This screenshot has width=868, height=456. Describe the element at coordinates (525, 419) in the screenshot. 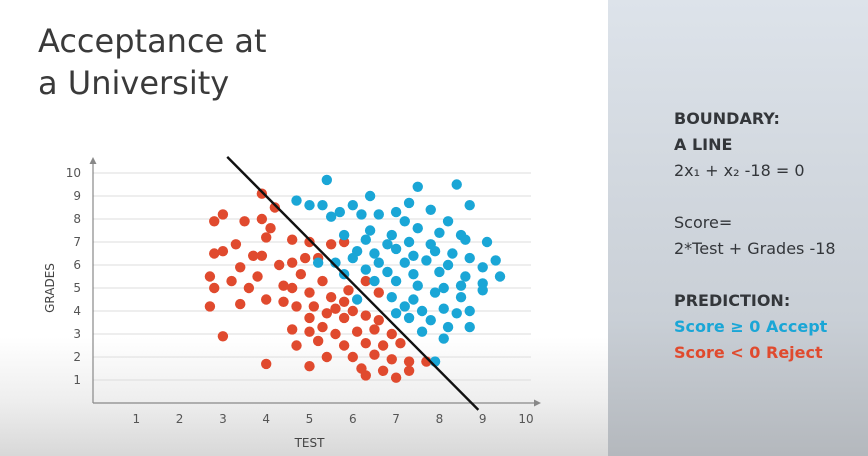

I see `x-tick-label: 10` at that location.